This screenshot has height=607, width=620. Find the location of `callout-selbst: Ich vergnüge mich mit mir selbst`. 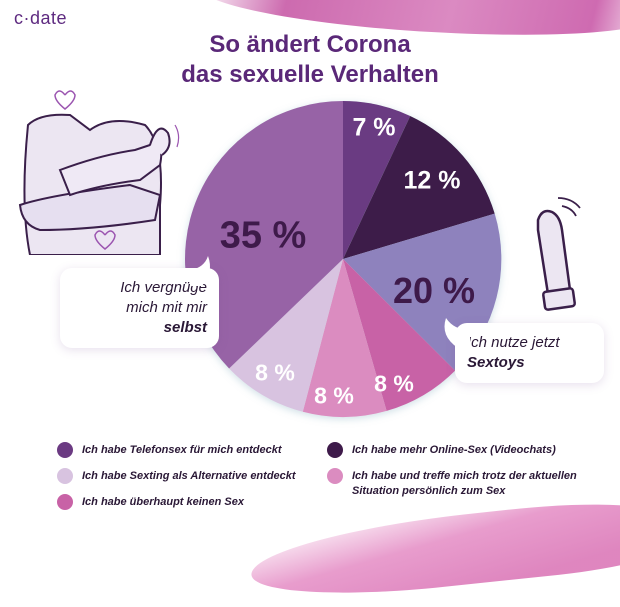

callout-selbst: Ich vergnüge mich mit mir selbst is located at coordinates (139, 308).